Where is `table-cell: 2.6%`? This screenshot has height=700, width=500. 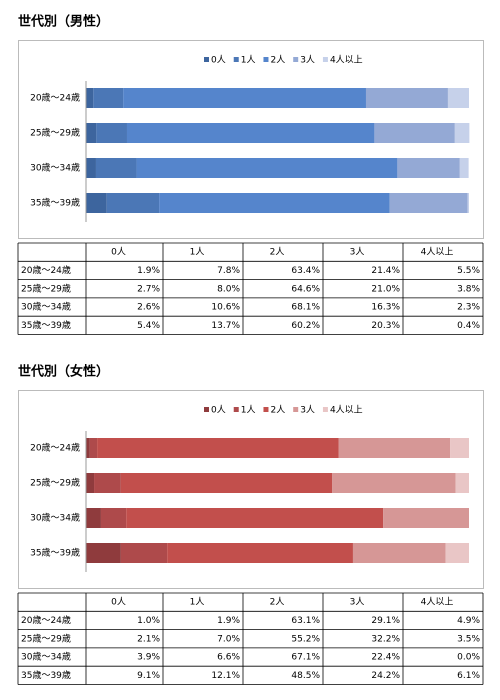
table-cell: 2.6% is located at coordinates (148, 308).